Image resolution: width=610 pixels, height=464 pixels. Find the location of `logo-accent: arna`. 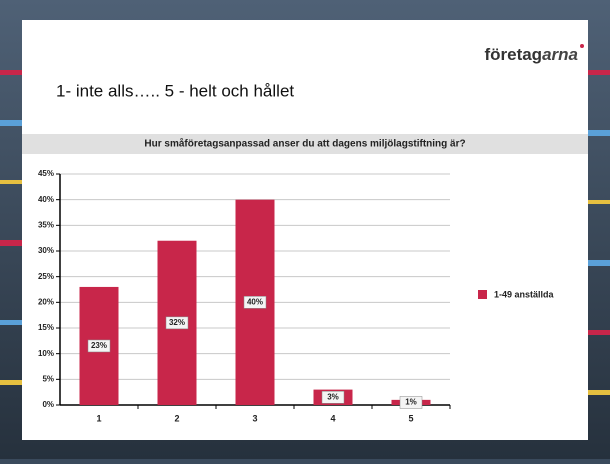

logo-accent: arna is located at coordinates (560, 54).